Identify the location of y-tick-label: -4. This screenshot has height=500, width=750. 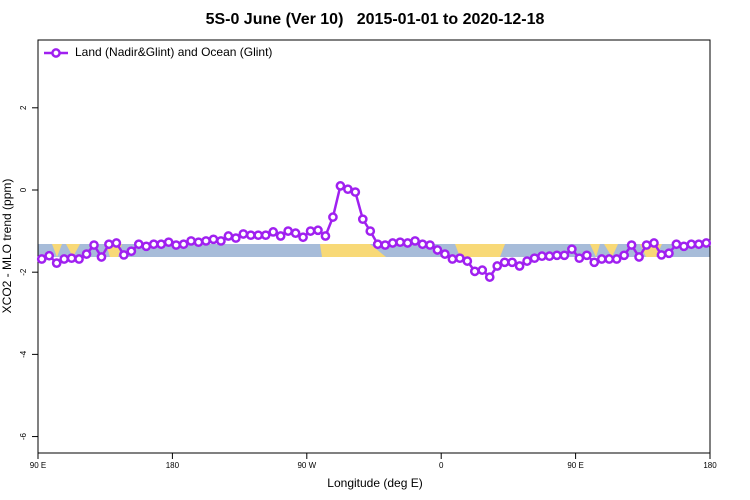
(23, 354).